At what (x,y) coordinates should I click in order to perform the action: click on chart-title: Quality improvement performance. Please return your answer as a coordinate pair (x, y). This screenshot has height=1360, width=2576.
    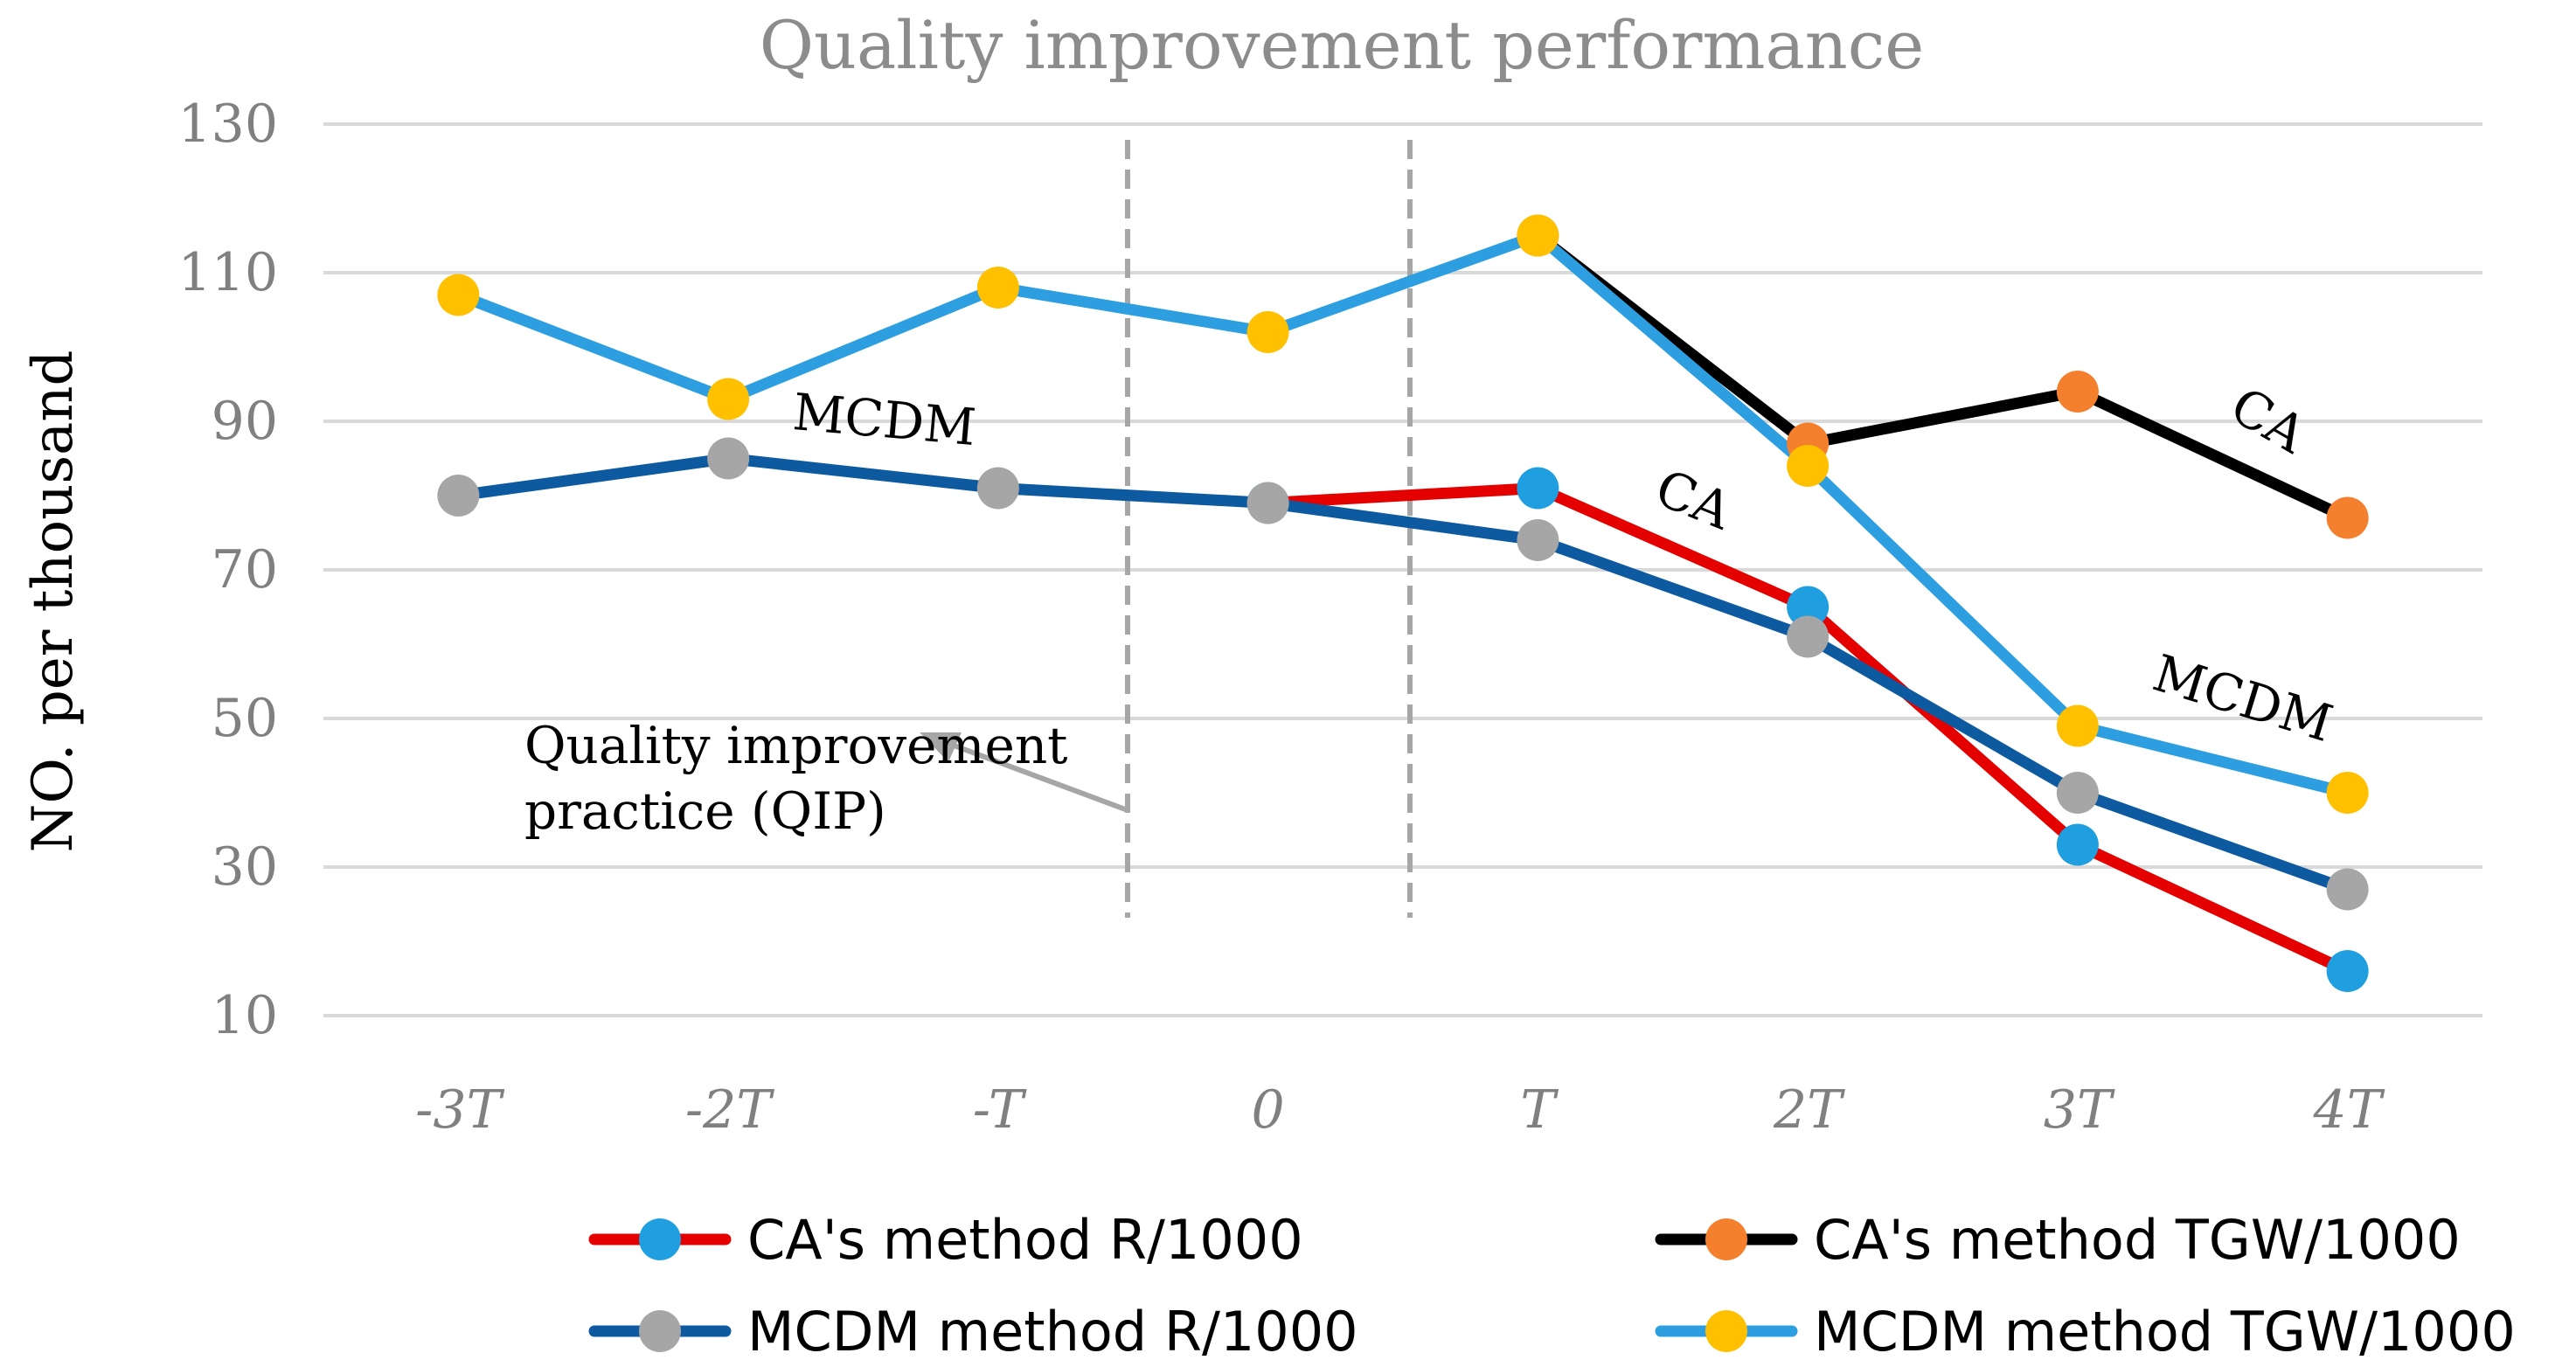
    Looking at the image, I should click on (1342, 45).